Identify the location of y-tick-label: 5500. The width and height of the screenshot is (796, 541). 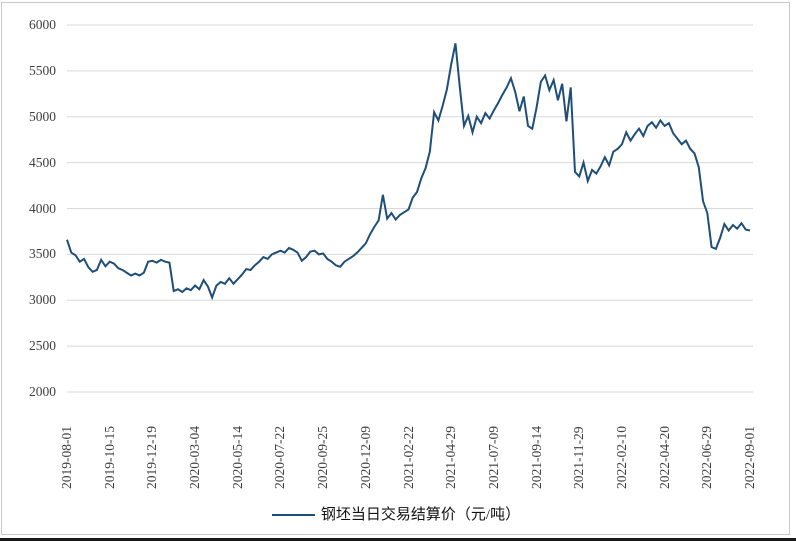
(42, 70).